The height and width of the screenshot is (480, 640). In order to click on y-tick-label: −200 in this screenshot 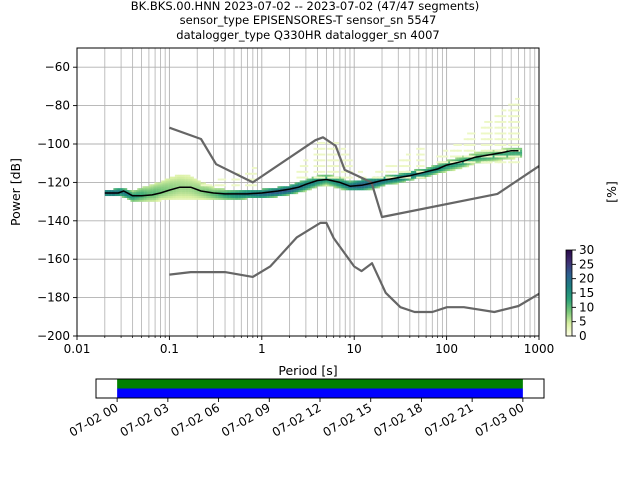, I will do `click(53, 336)`.